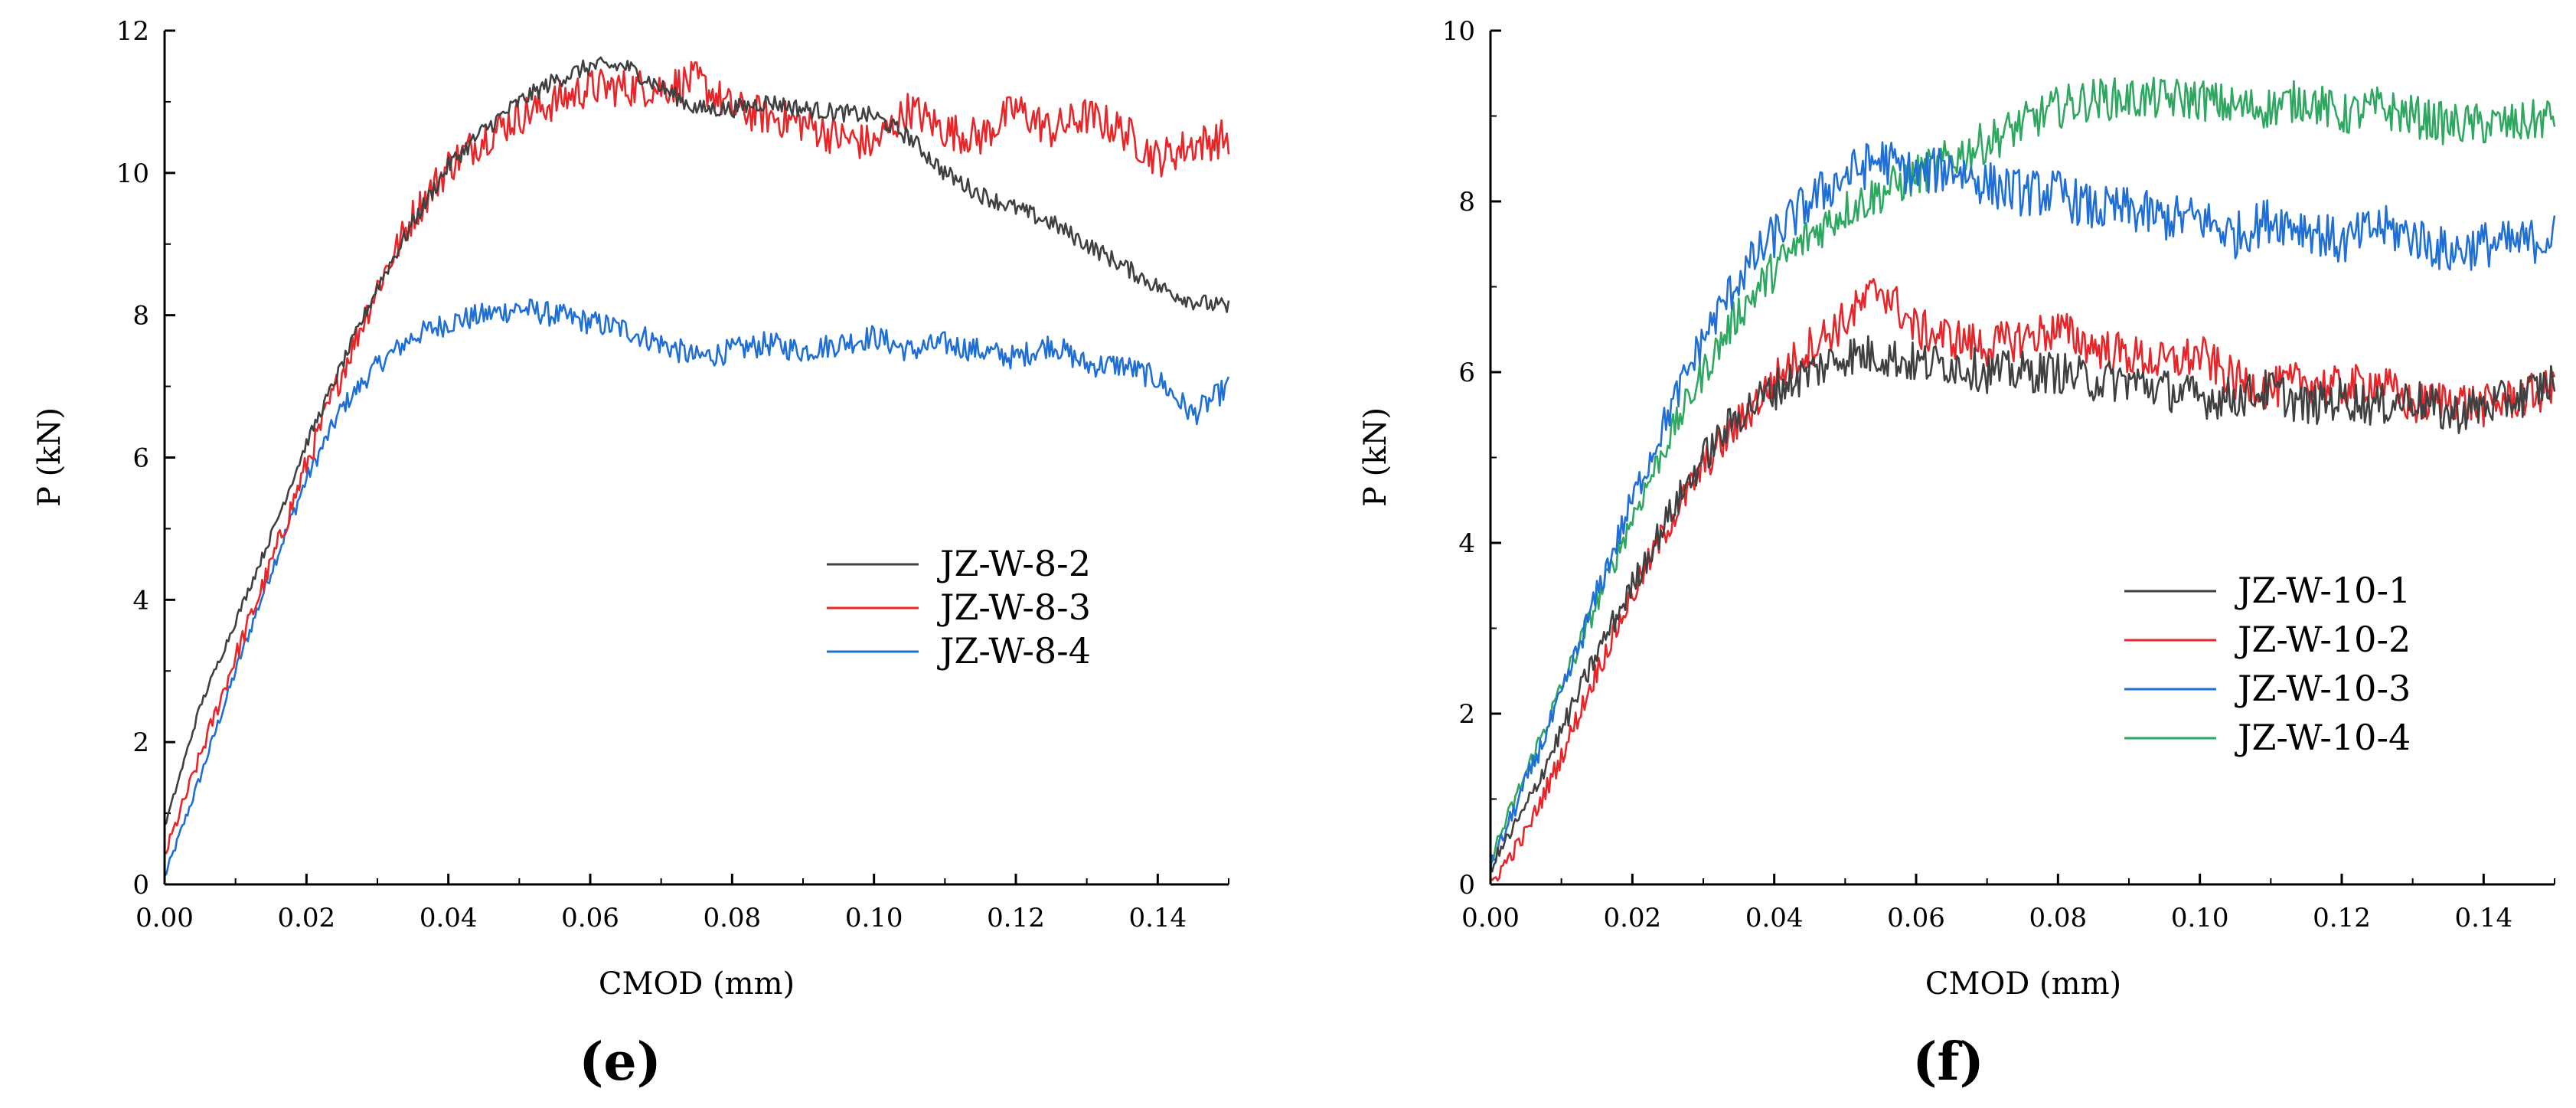 This screenshot has height=1108, width=2576. Describe the element at coordinates (697, 984) in the screenshot. I see `panel-e-x-axis-title: CMOD (mm)` at that location.